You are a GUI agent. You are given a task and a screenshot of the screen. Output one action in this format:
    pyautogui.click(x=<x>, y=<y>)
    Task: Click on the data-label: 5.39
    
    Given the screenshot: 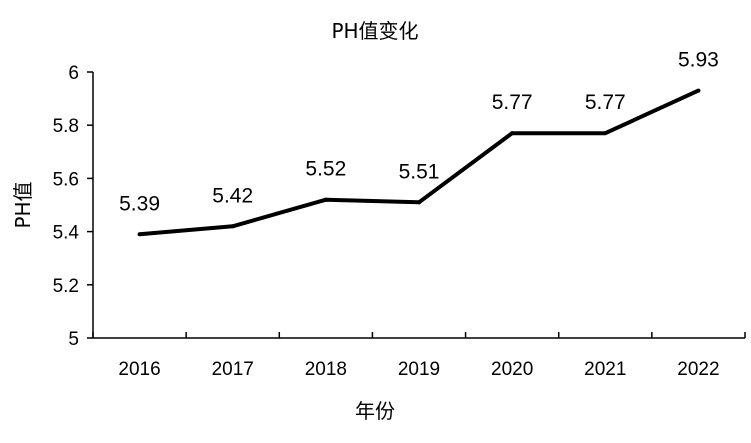 What is the action you would take?
    pyautogui.click(x=139, y=203)
    